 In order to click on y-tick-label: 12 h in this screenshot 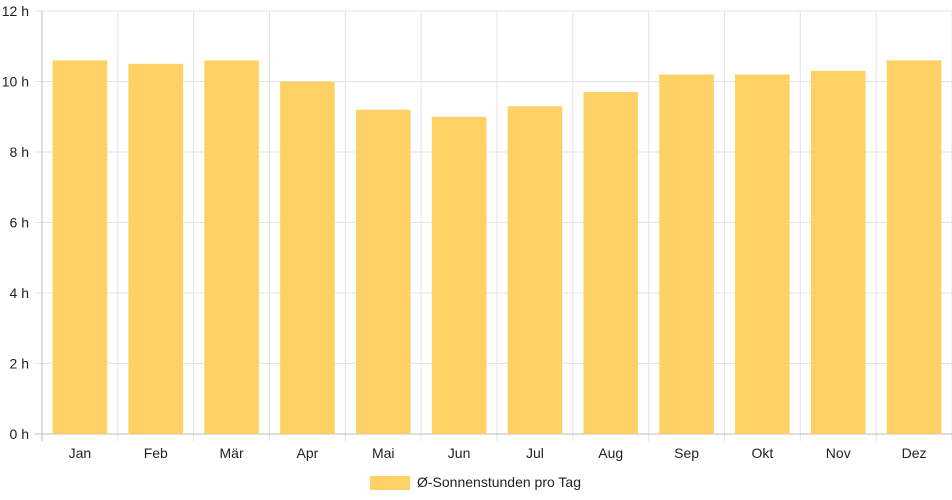, I will do `click(15, 11)`.